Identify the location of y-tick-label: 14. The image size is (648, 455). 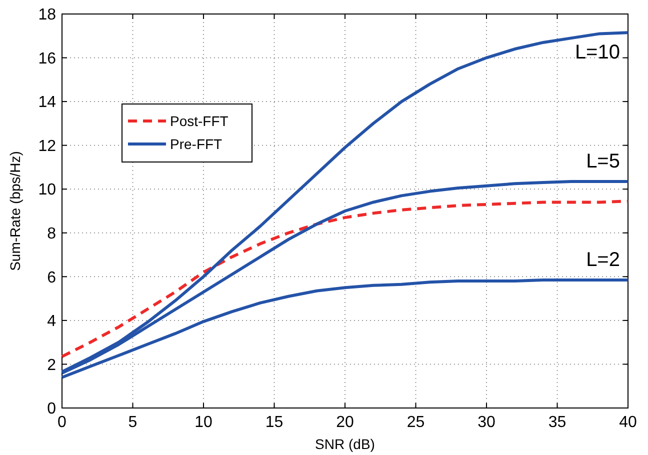
(47, 103).